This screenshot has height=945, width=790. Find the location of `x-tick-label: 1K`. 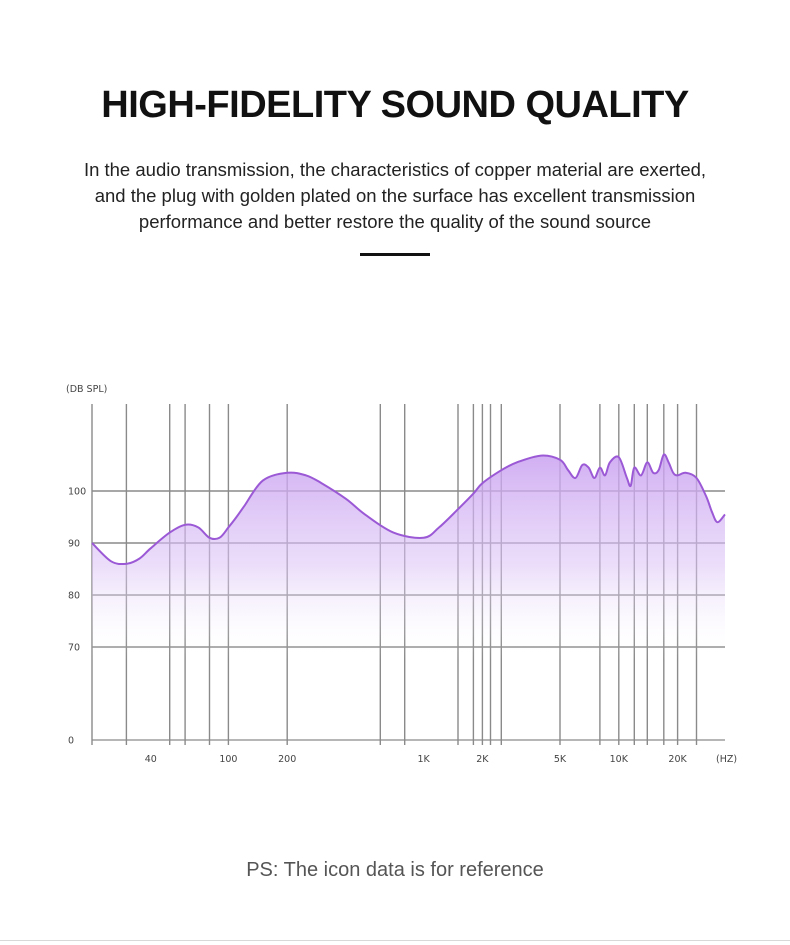

x-tick-label: 1K is located at coordinates (423, 759).